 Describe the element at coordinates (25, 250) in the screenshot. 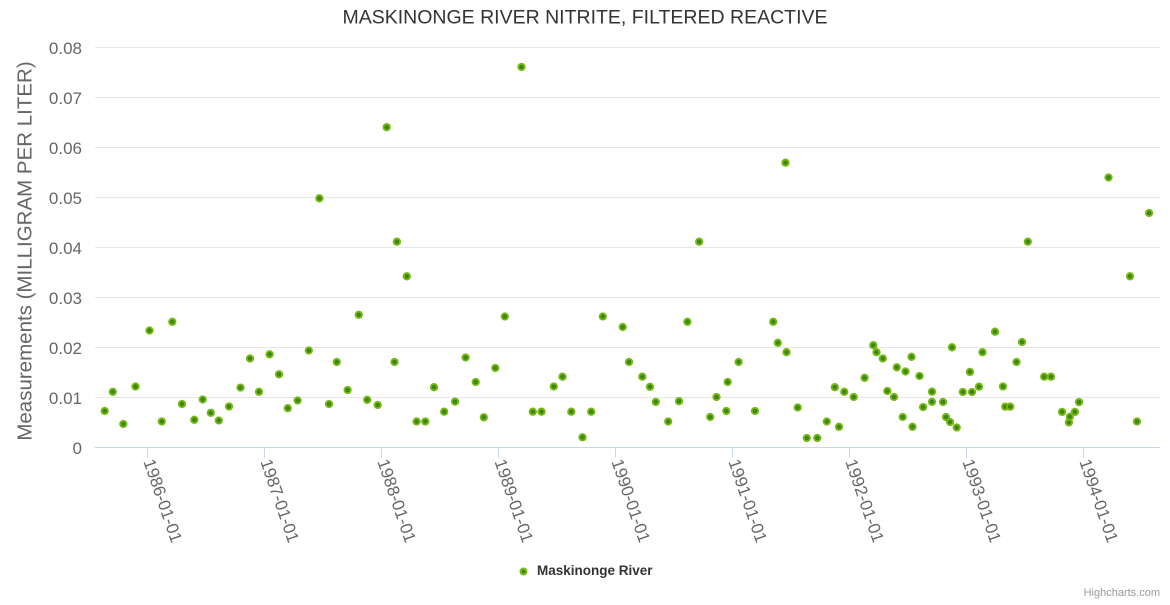

I see `svg-text:Measurements (MILLIGRAM PER LI: Measurements (MILLIGRAM PER LITER)` at that location.